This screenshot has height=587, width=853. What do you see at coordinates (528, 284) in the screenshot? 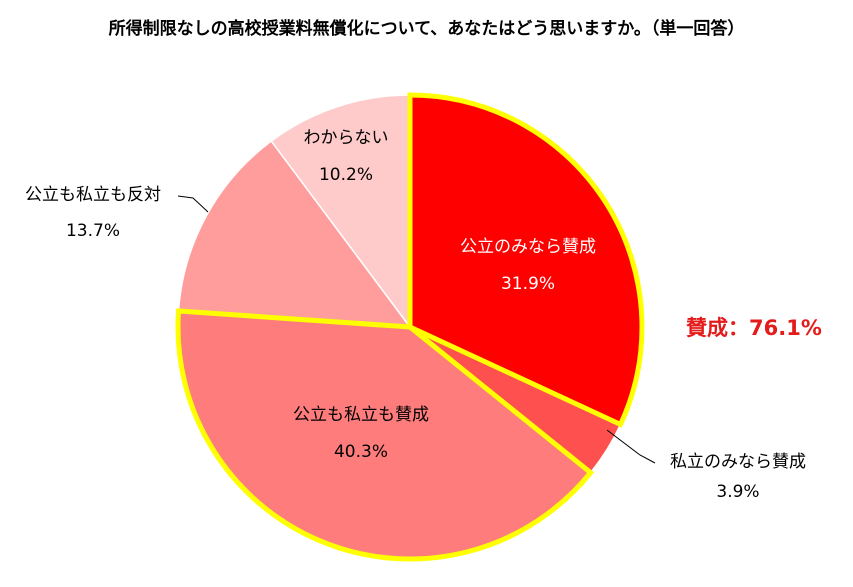
I see `slice-value-label: 31.9%` at bounding box center [528, 284].